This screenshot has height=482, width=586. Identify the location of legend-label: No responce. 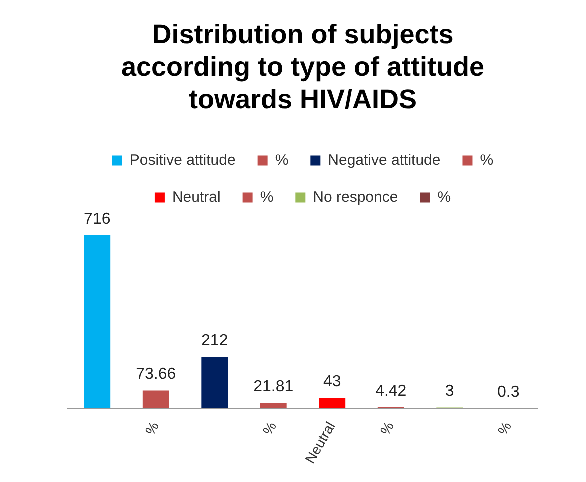
(355, 197).